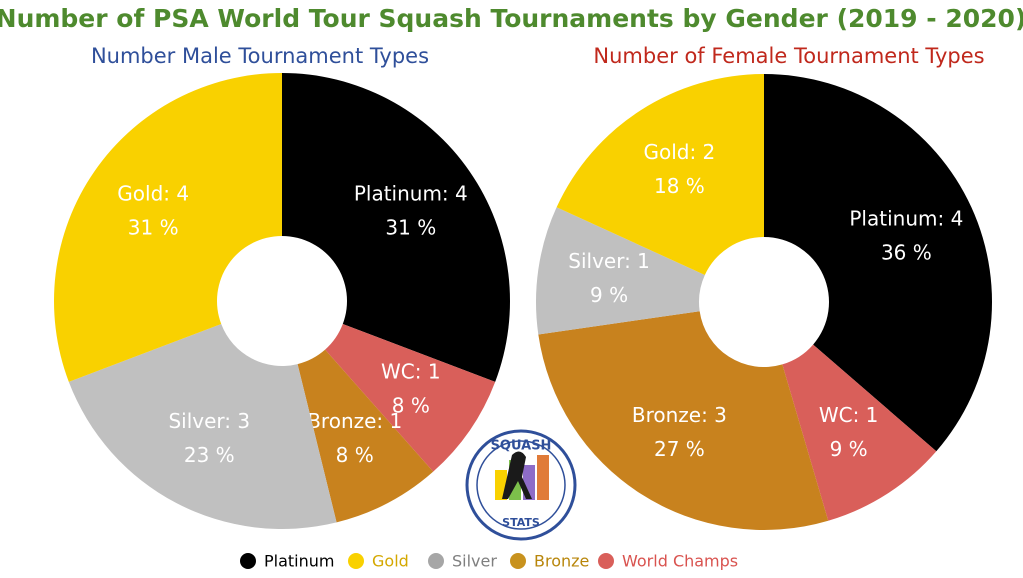 This screenshot has height=578, width=1023. What do you see at coordinates (517, 475) in the screenshot?
I see `logo-player` at bounding box center [517, 475].